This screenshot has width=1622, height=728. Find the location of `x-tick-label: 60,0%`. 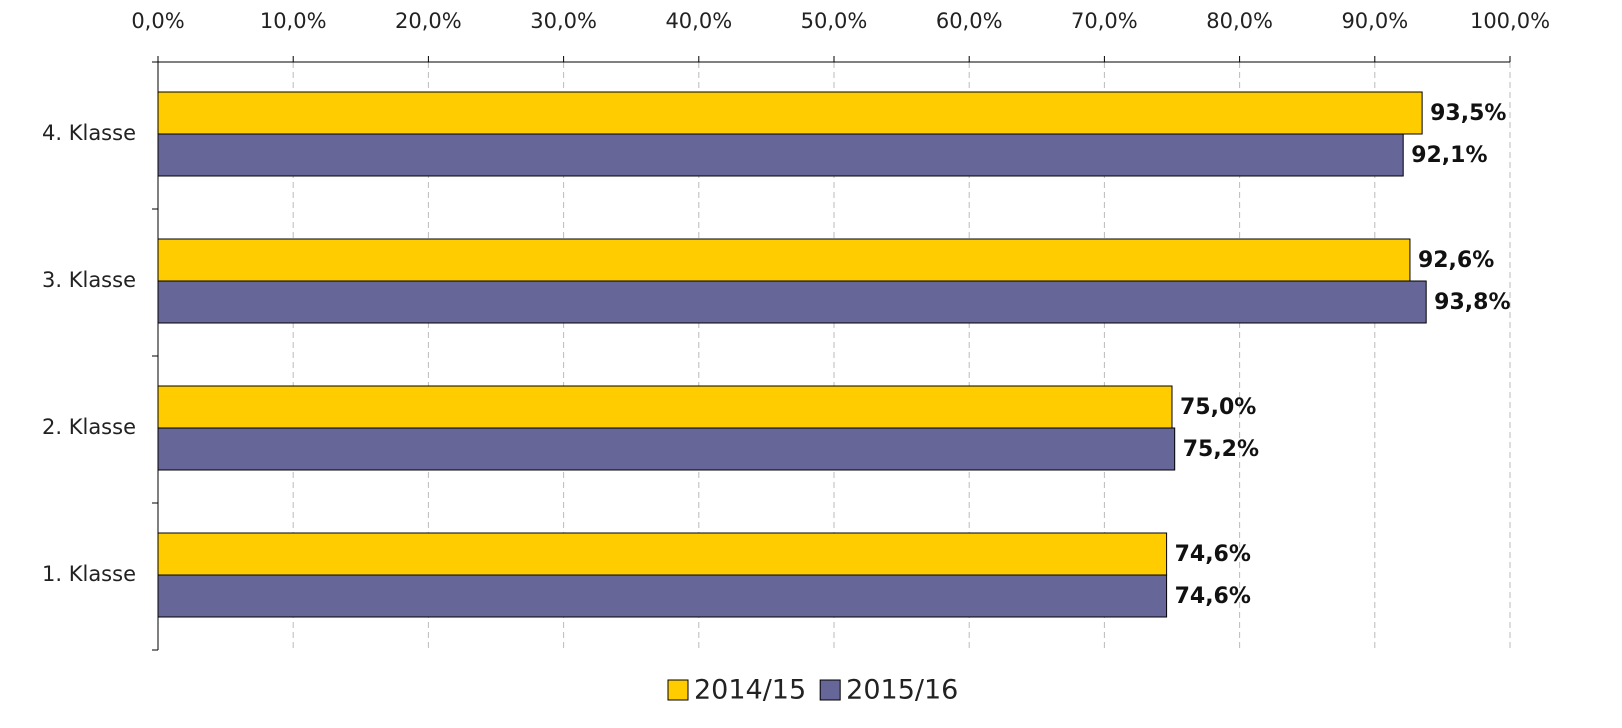

x-tick-label: 60,0% is located at coordinates (969, 21).